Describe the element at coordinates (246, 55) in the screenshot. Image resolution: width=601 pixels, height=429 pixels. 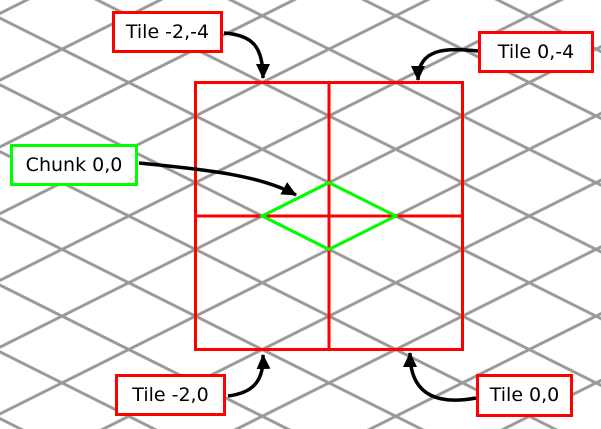
I see `arrow-to-tile-m2-m4` at that location.